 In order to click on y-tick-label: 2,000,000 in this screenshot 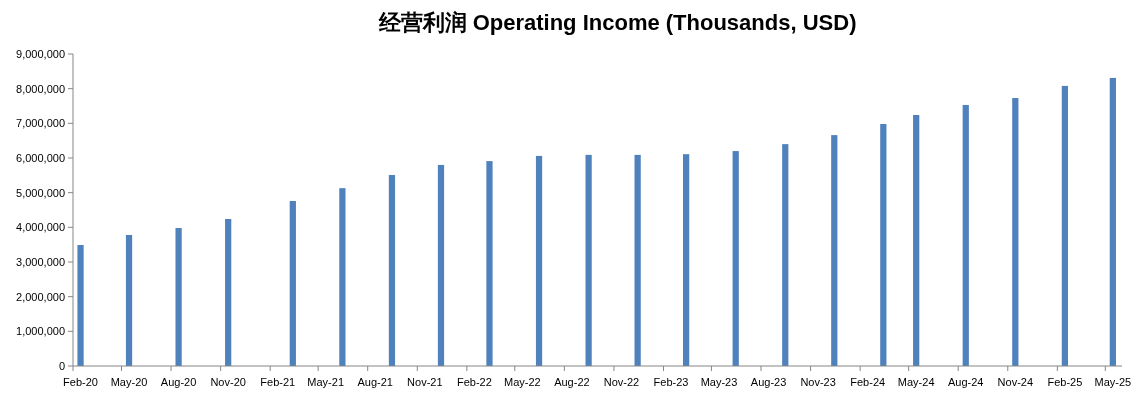, I will do `click(40, 296)`.